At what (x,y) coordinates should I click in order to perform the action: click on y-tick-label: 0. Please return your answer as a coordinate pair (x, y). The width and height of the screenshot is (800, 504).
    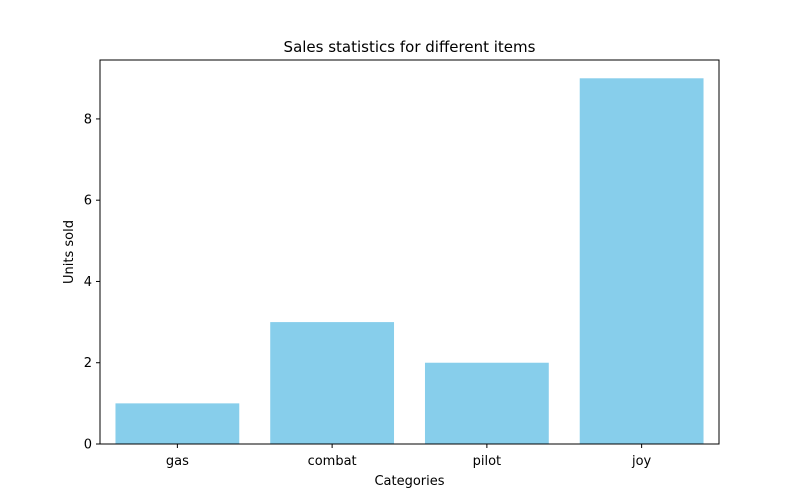
    Looking at the image, I should click on (88, 445).